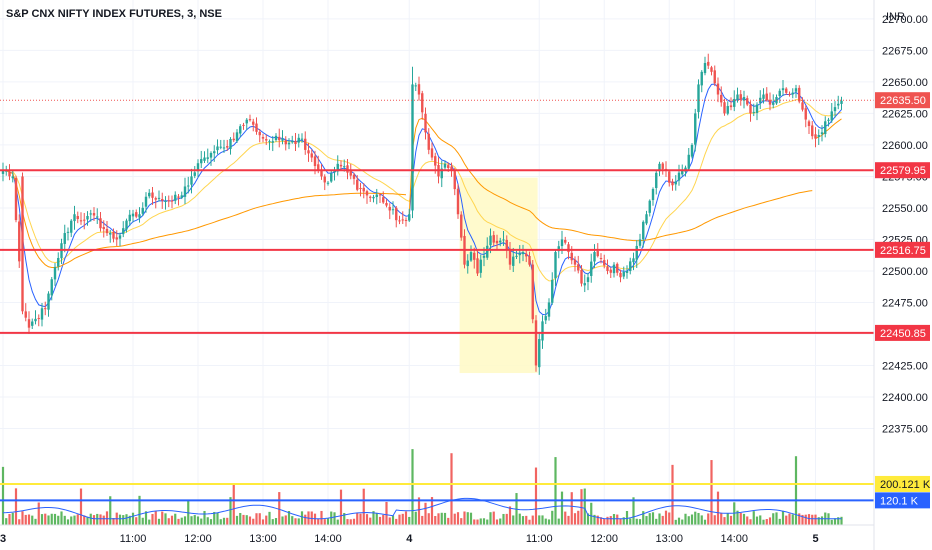  What do you see at coordinates (905, 429) in the screenshot?
I see `price-tick-label: 22375.00` at bounding box center [905, 429].